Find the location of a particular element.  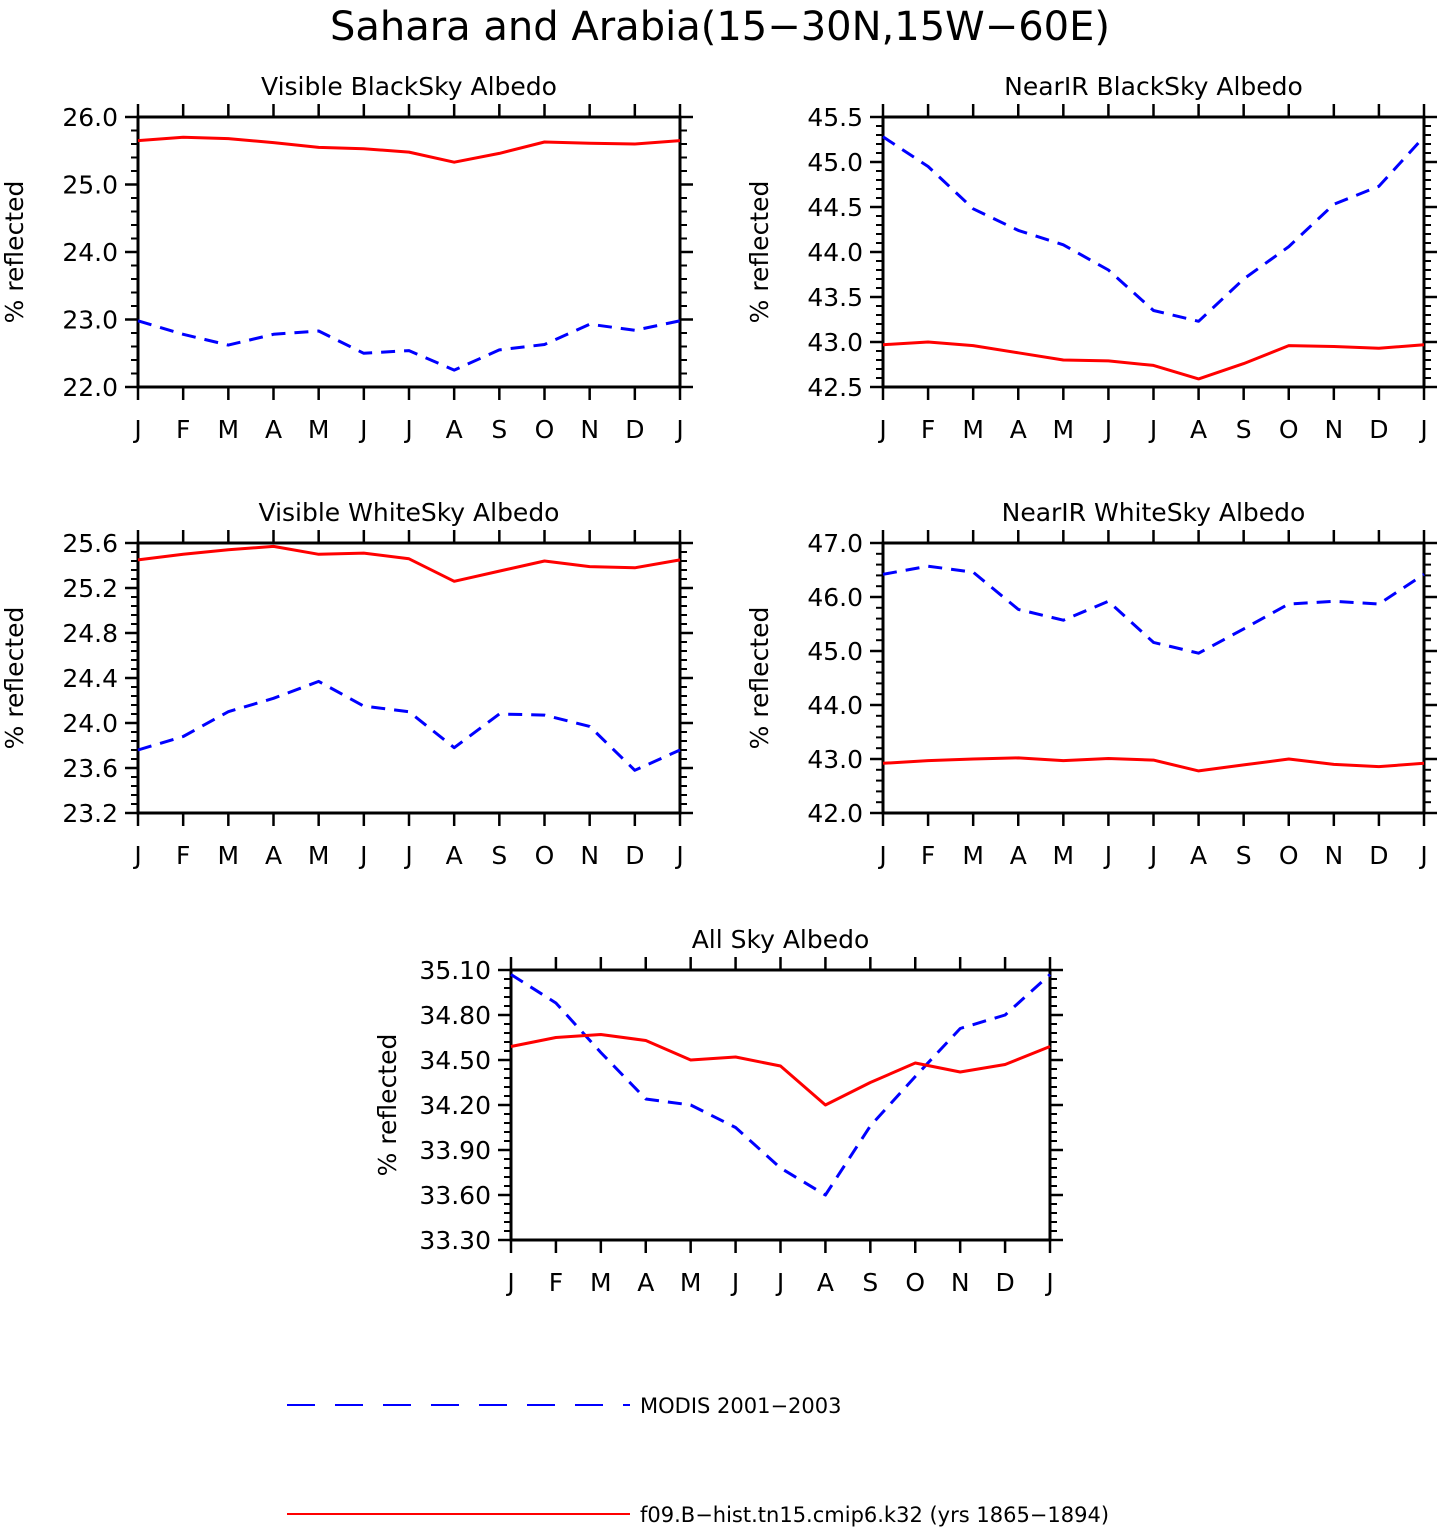

y-tick-label: 23.2 is located at coordinates (90, 813).